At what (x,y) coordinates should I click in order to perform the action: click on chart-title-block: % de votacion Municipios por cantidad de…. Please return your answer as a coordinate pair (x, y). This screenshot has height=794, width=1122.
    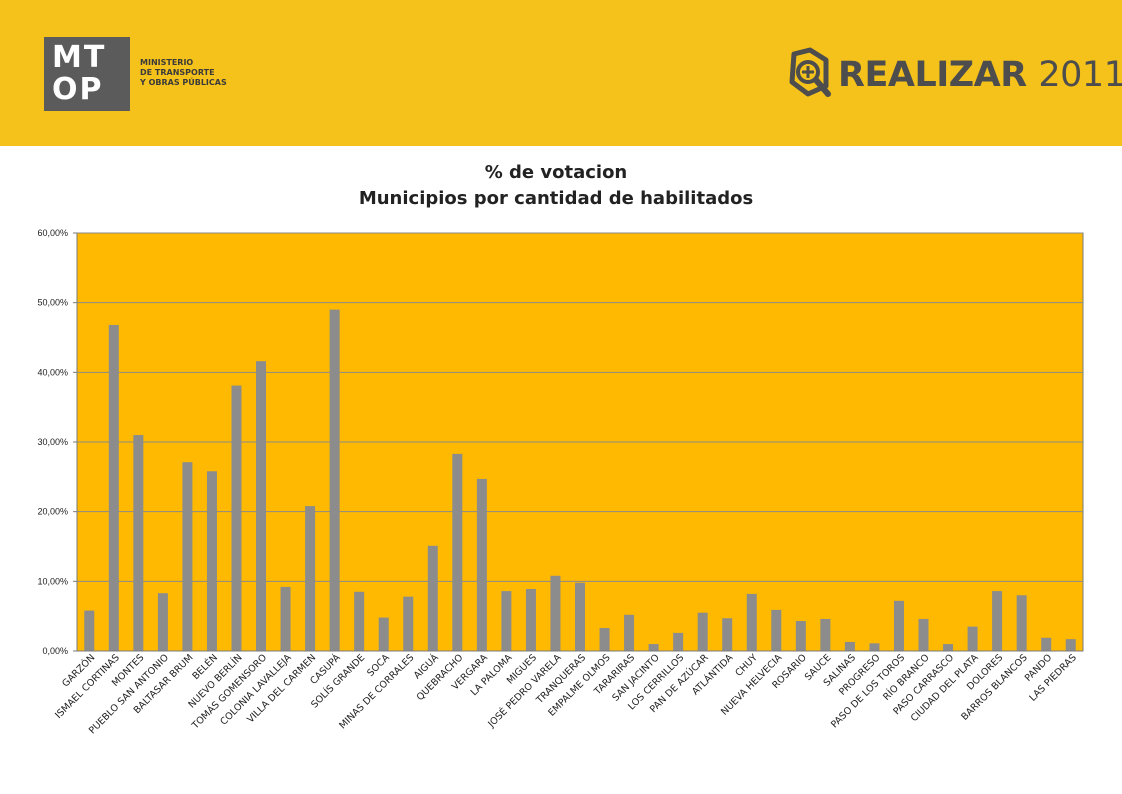
    Looking at the image, I should click on (556, 186).